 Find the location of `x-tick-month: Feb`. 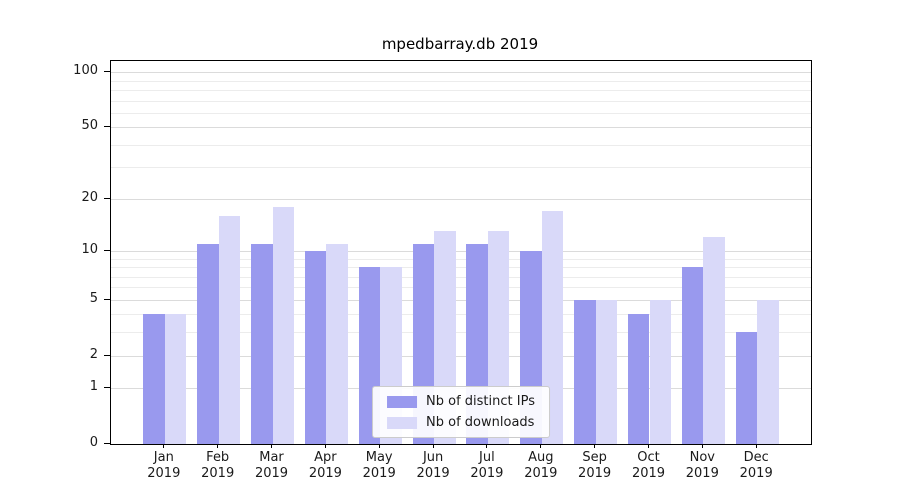

x-tick-month: Feb is located at coordinates (218, 457).